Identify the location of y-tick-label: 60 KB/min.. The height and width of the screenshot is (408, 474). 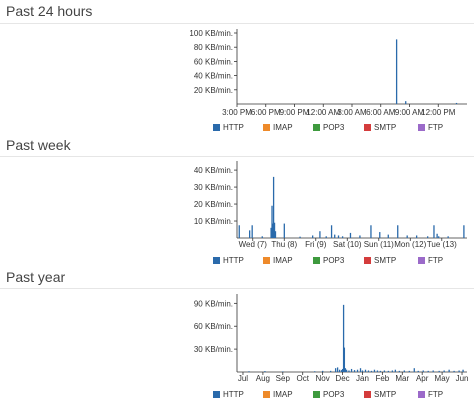
(213, 61).